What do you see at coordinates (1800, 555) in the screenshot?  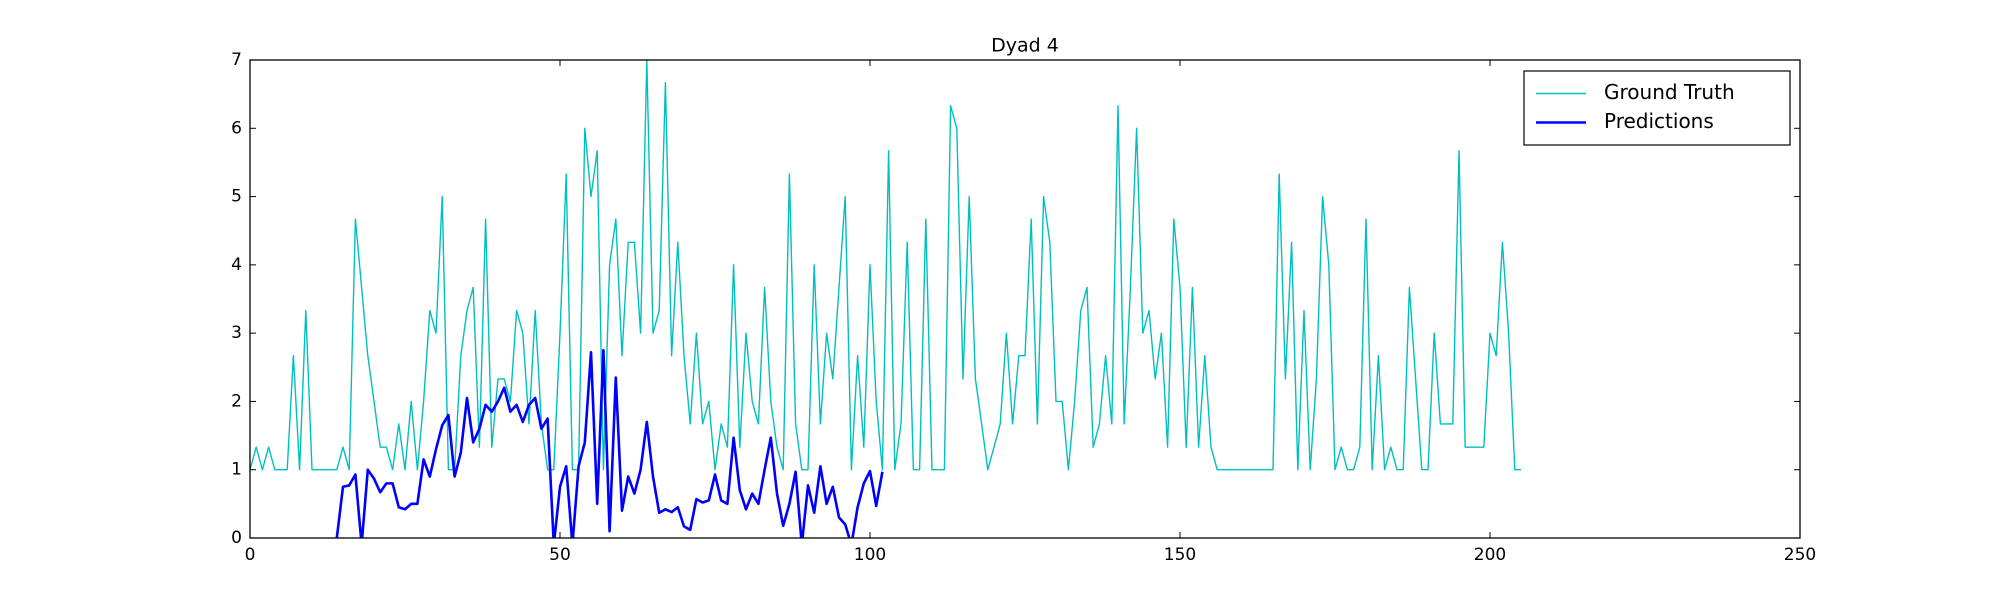 I see `x-tick-label: 250` at bounding box center [1800, 555].